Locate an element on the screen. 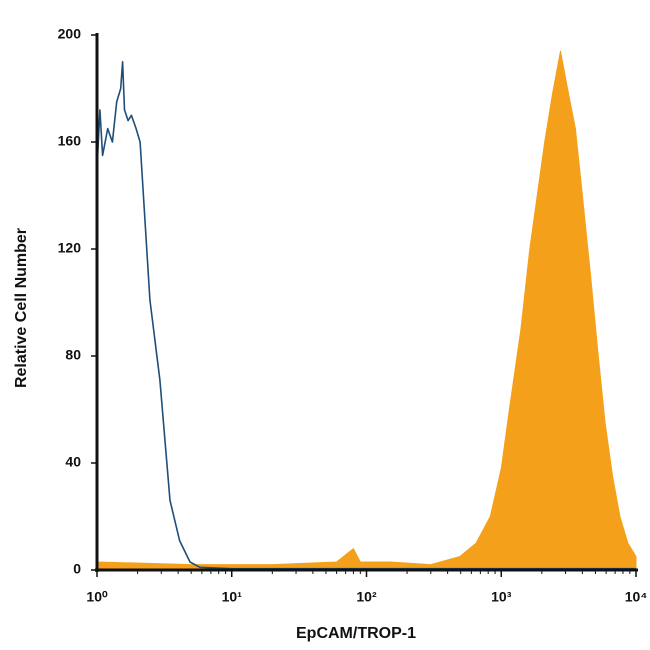 The width and height of the screenshot is (650, 650). y-tick-label: 200 is located at coordinates (70, 34).